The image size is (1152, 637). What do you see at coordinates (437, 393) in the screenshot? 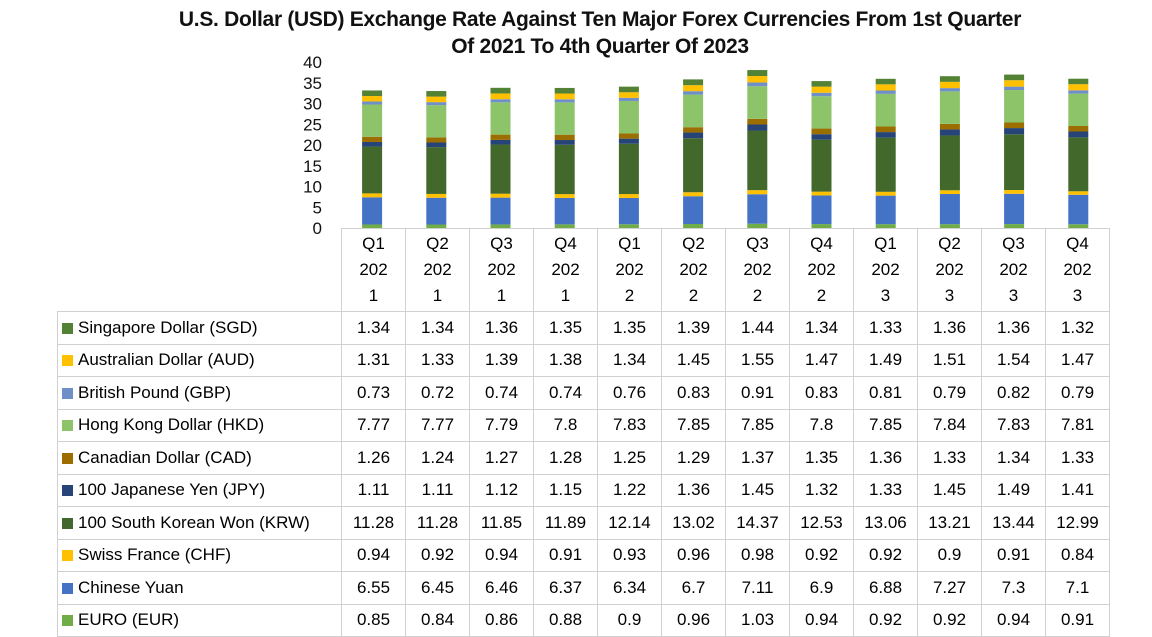
I see `data-label-cell: 0.72` at bounding box center [437, 393].